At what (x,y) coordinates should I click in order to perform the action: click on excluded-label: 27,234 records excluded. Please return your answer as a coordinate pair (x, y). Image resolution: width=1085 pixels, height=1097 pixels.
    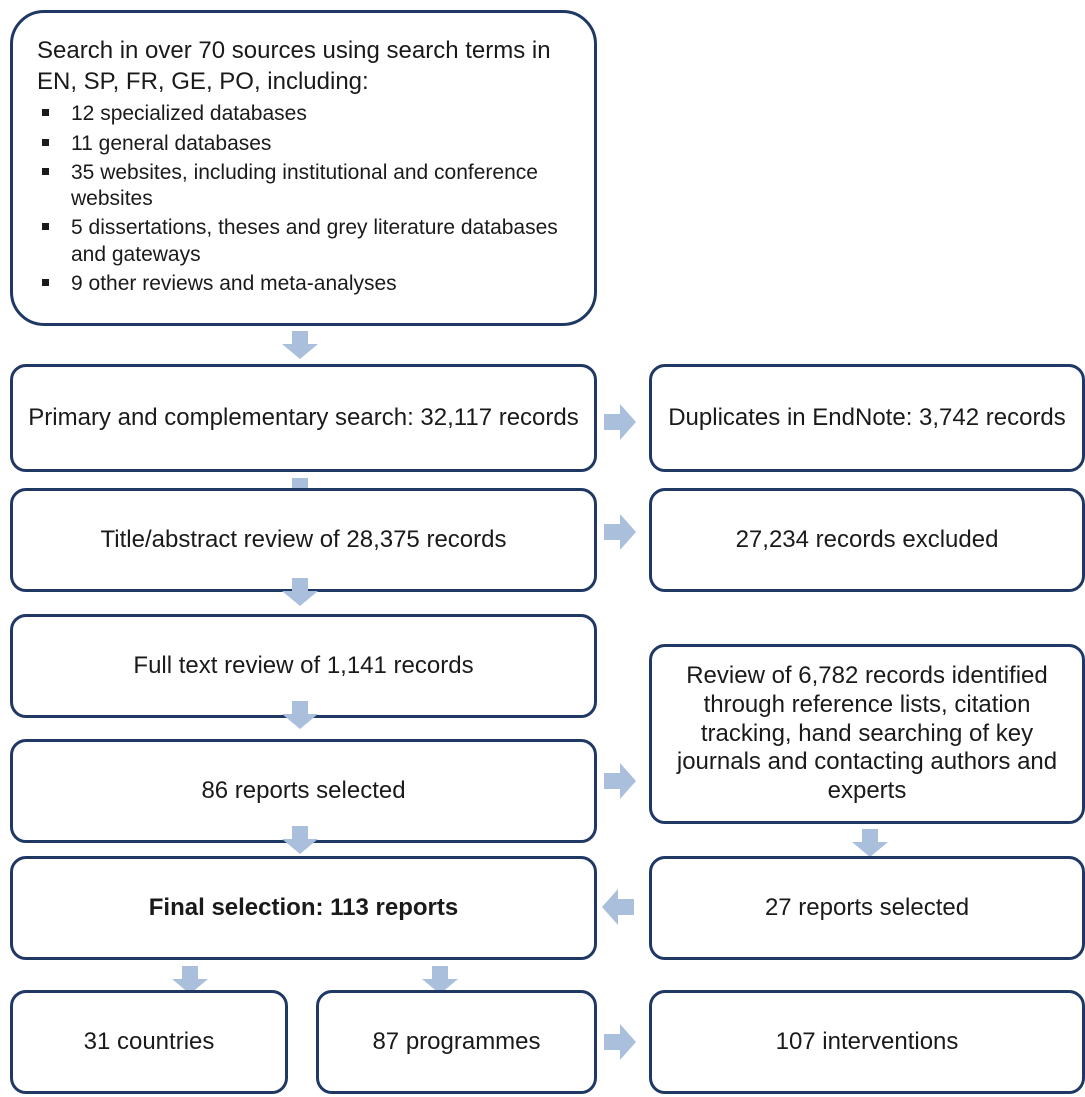
    Looking at the image, I should click on (867, 539).